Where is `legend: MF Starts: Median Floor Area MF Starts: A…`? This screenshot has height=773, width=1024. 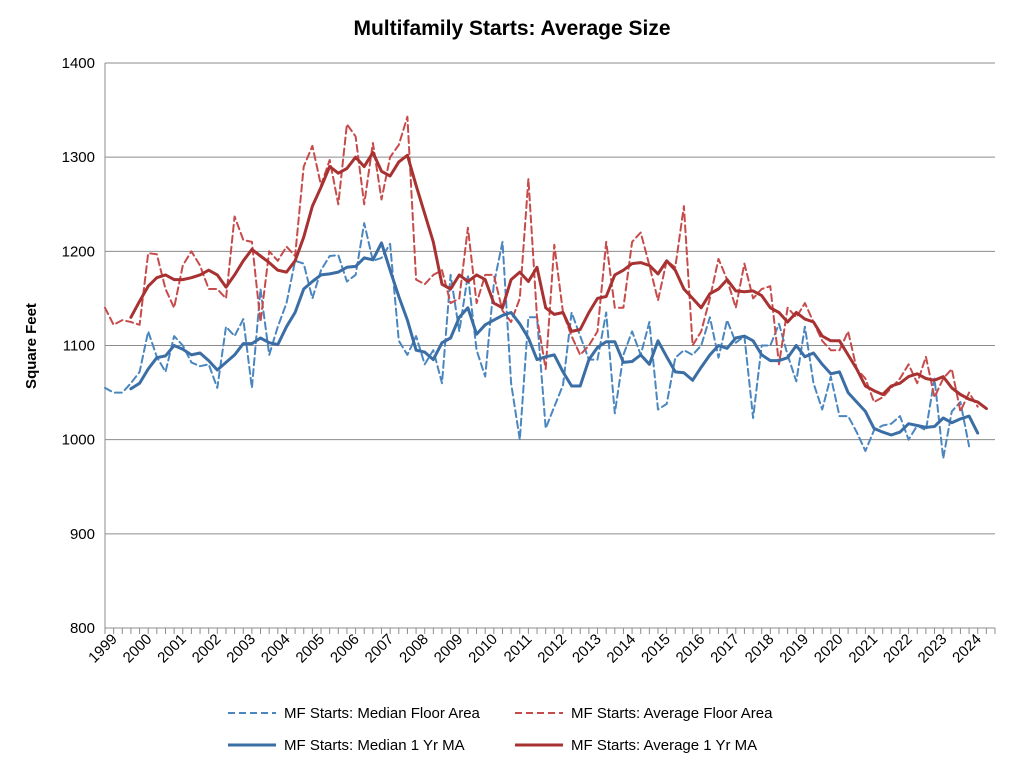
legend: MF Starts: Median Floor Area MF Starts: A… is located at coordinates (500, 729).